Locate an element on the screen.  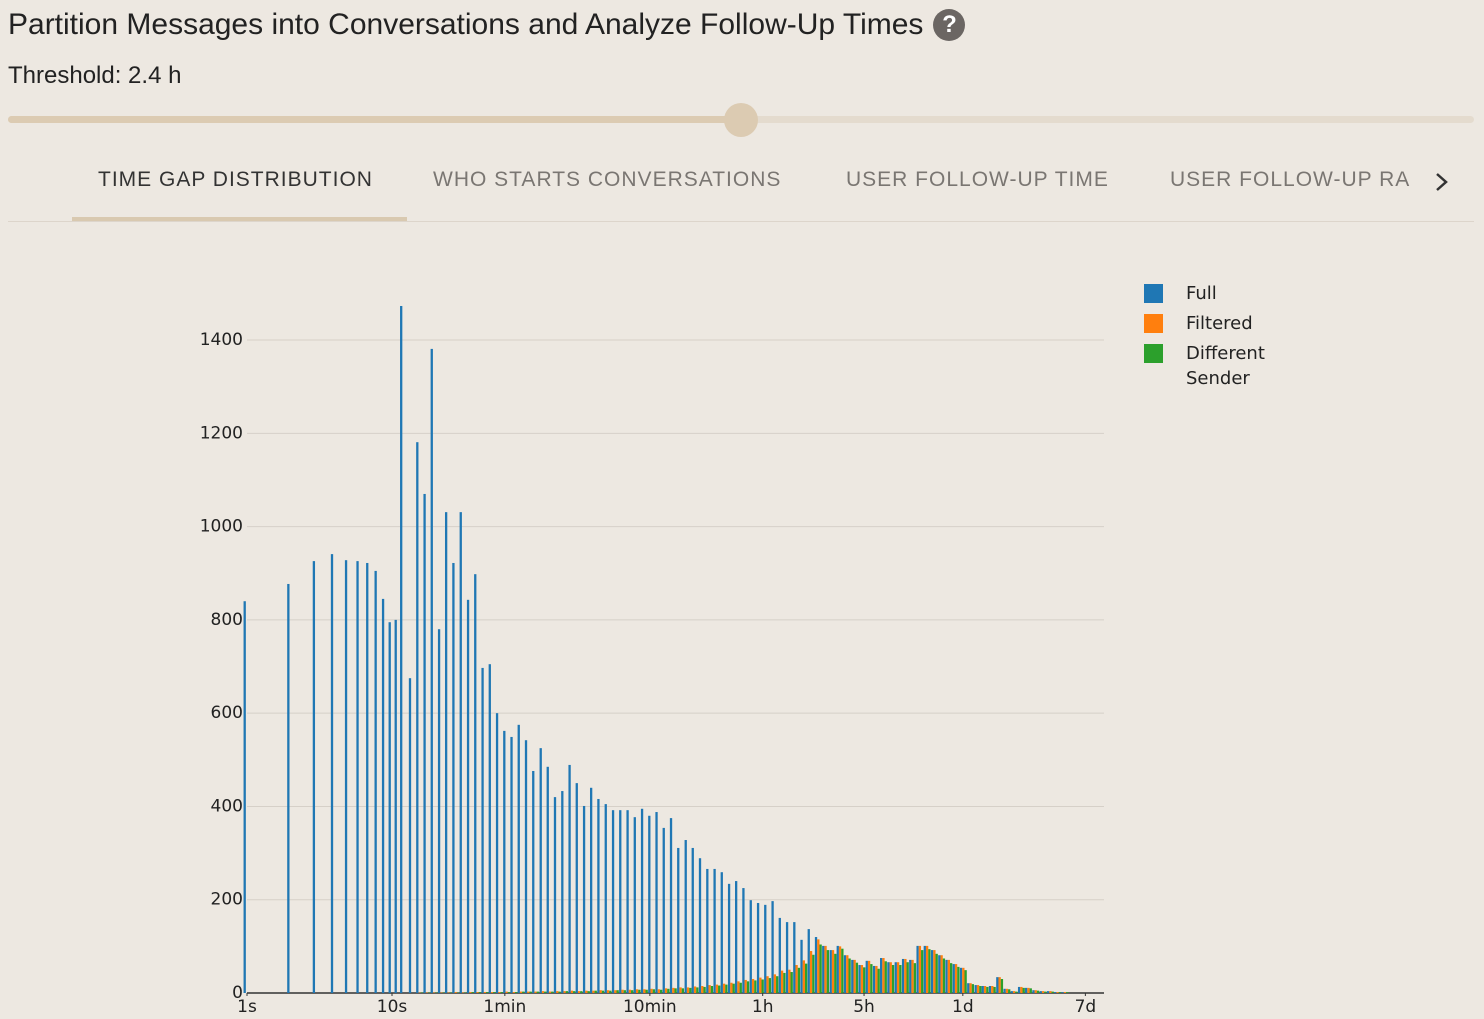
tab-scroll-right is located at coordinates (1442, 182).